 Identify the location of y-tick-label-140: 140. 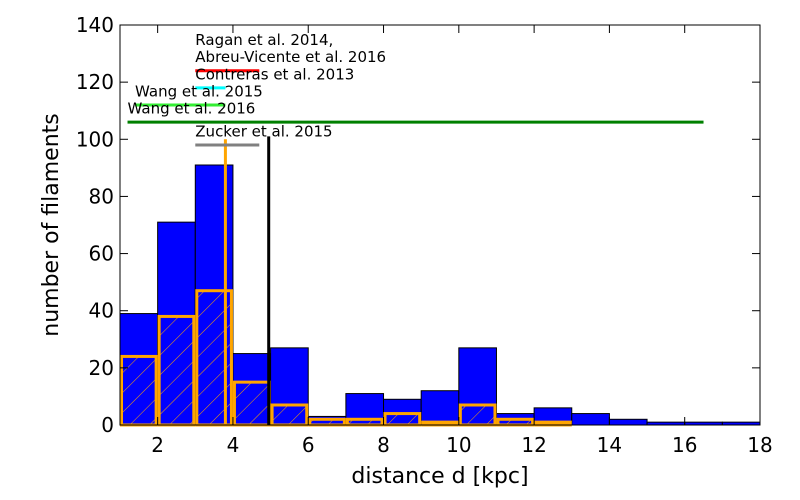
(95, 25).